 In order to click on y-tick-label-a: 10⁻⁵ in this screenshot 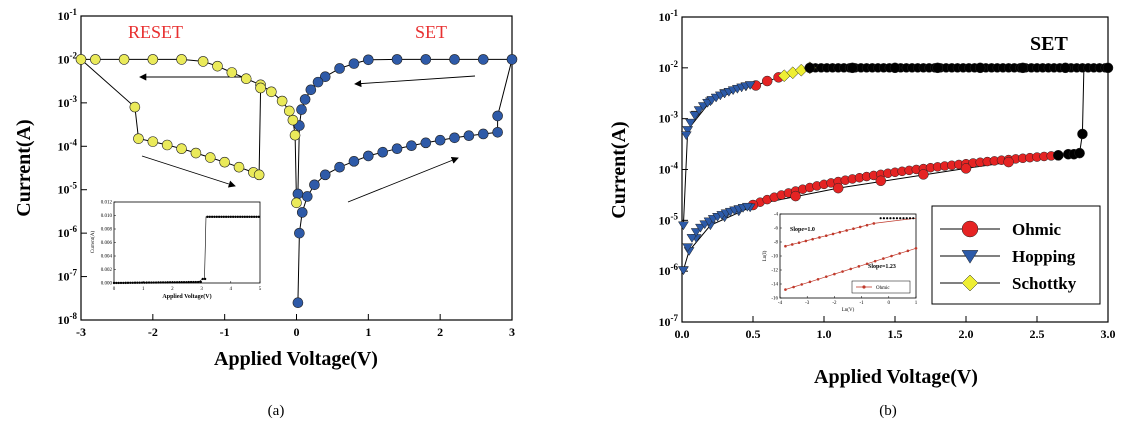, I will do `click(68, 189)`.